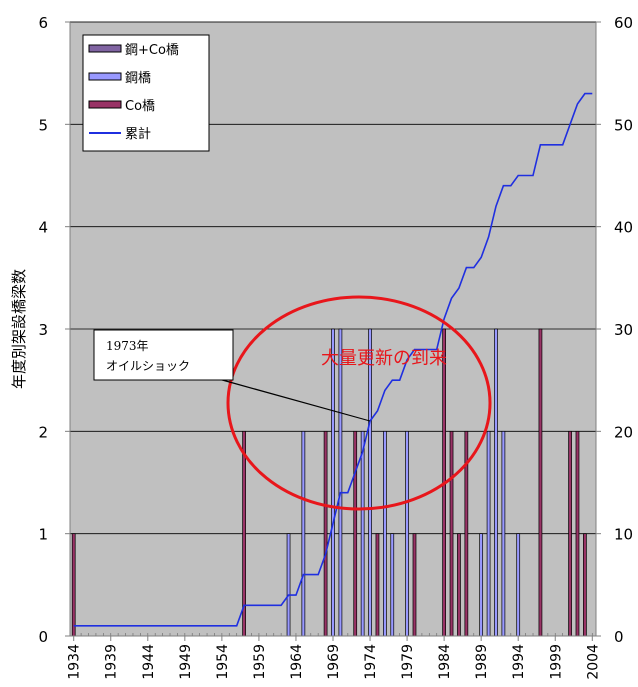  Describe the element at coordinates (186, 662) in the screenshot. I see `x-tick-label: 1949` at that location.